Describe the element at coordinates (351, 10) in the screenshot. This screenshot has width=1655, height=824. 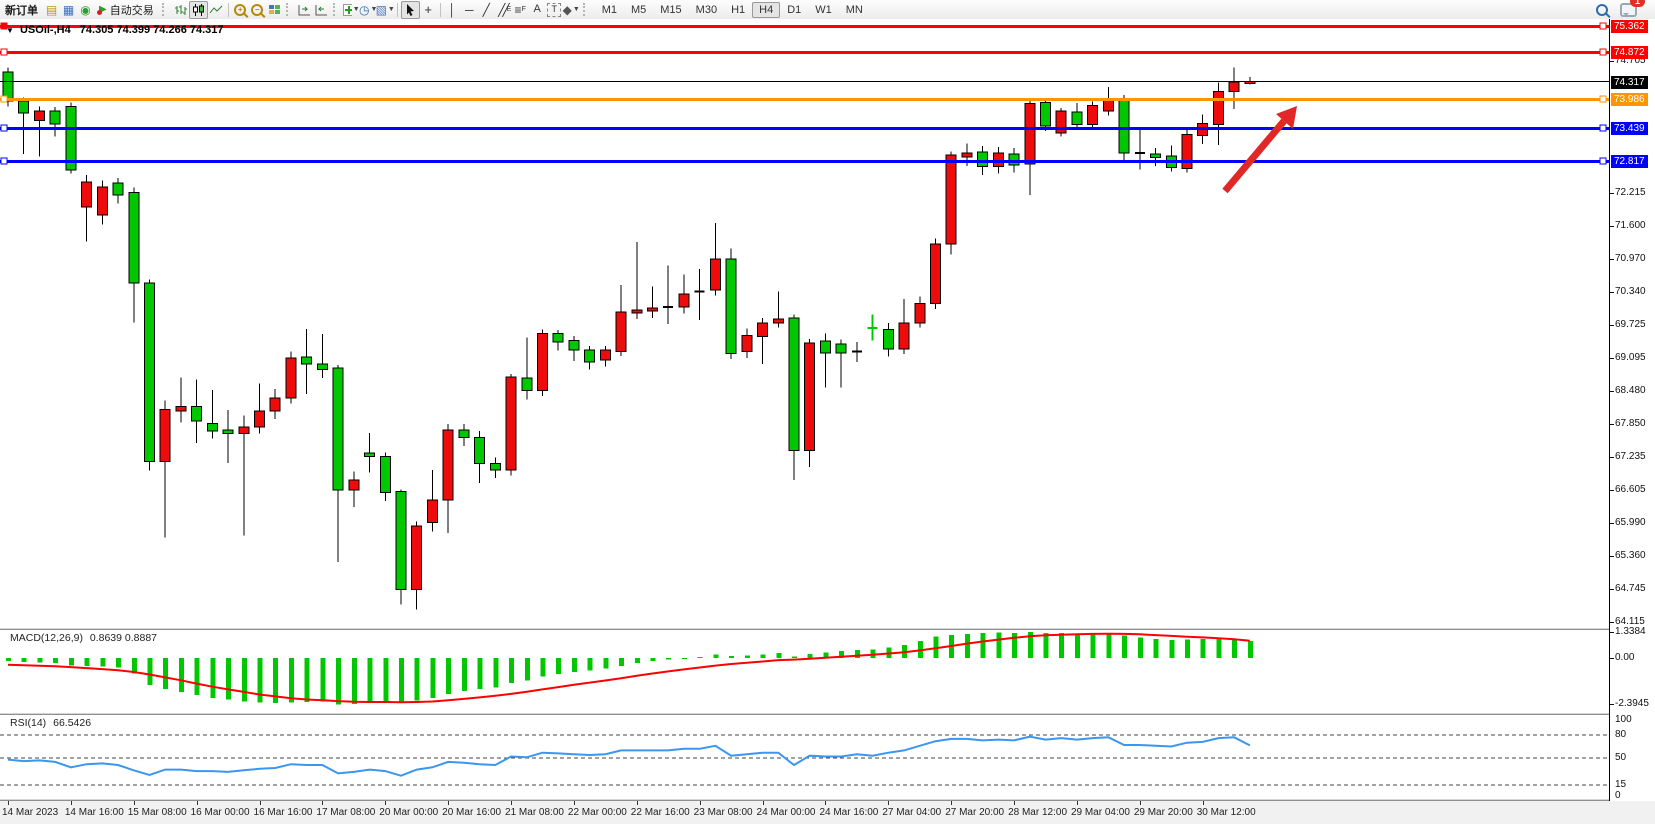
I see `add-indicator-icon: ▼` at that location.